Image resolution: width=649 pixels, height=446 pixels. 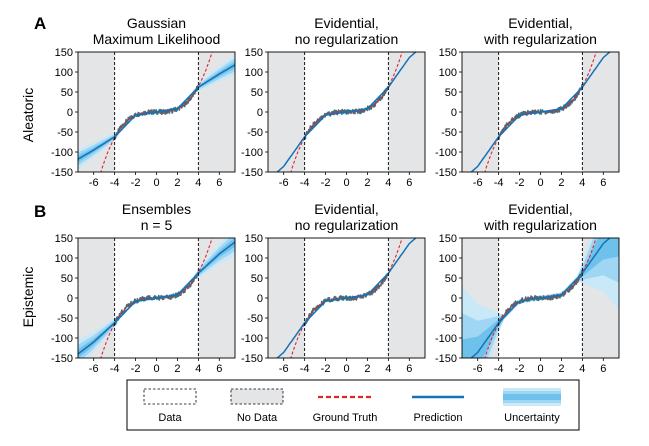 What do you see at coordinates (345, 418) in the screenshot?
I see `legend-ground-truth-label: Ground Truth` at bounding box center [345, 418].